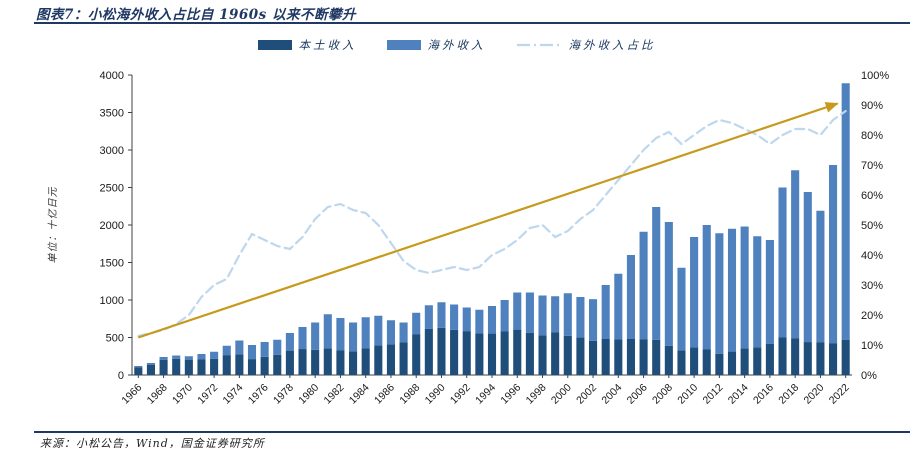 The image size is (913, 451). What do you see at coordinates (121, 376) in the screenshot?
I see `y-axis-left-tick: 0` at bounding box center [121, 376].